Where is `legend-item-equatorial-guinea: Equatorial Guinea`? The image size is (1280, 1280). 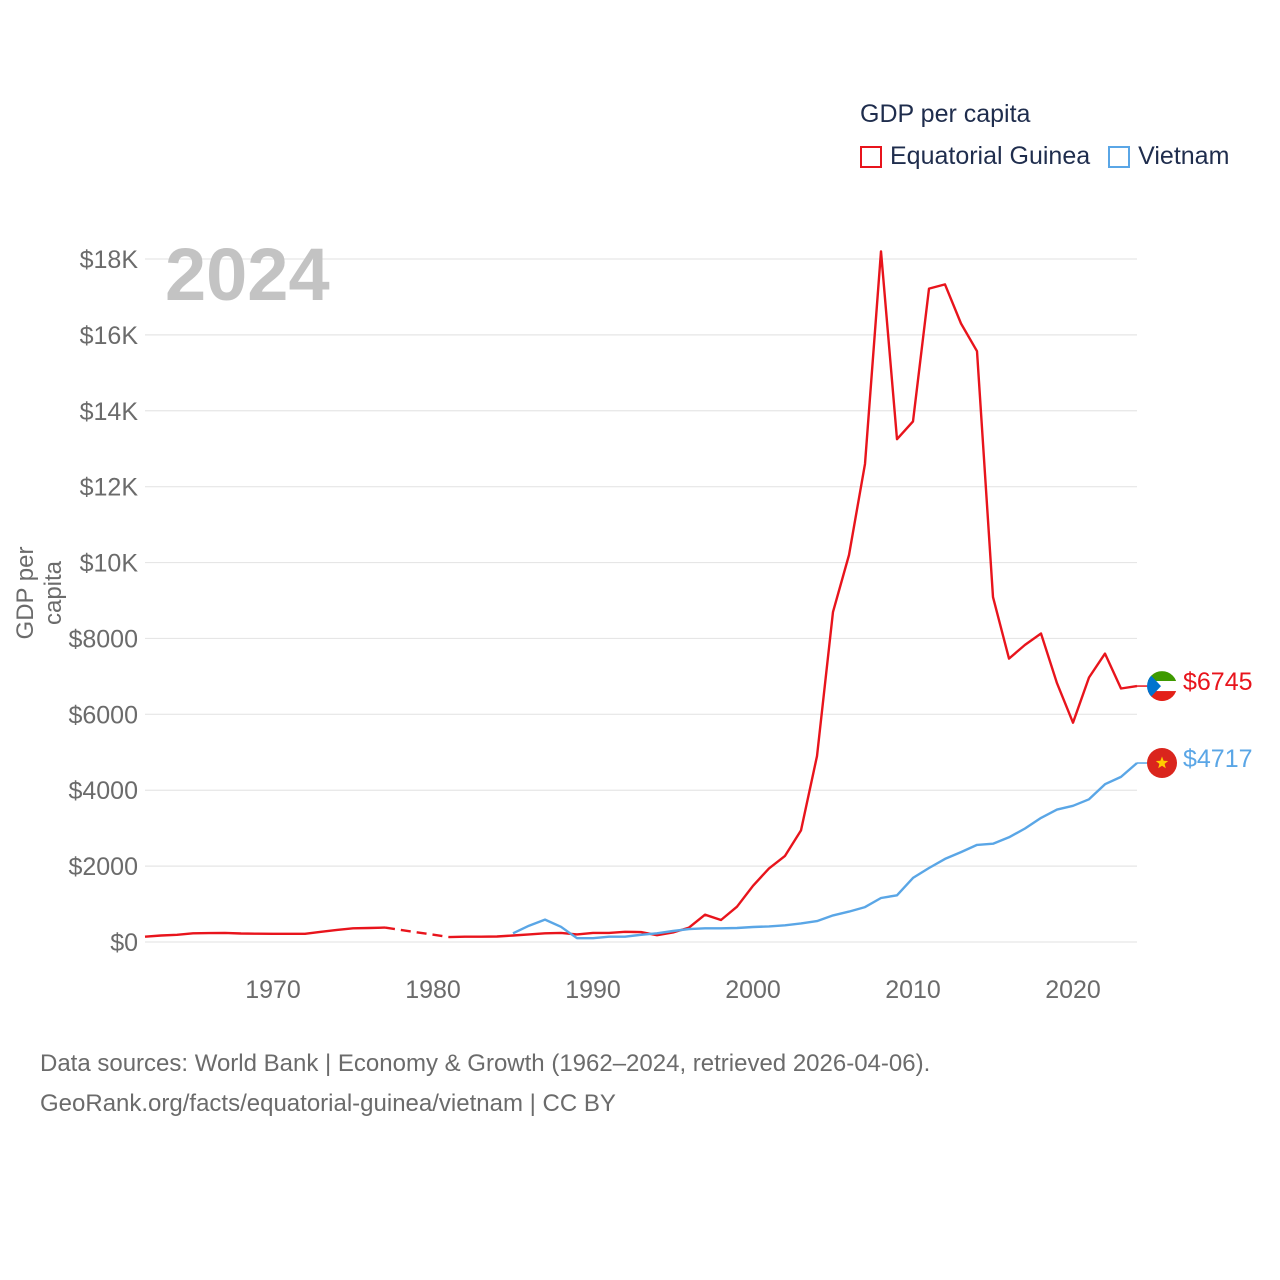 legend-item-equatorial-guinea: Equatorial Guinea is located at coordinates (975, 156).